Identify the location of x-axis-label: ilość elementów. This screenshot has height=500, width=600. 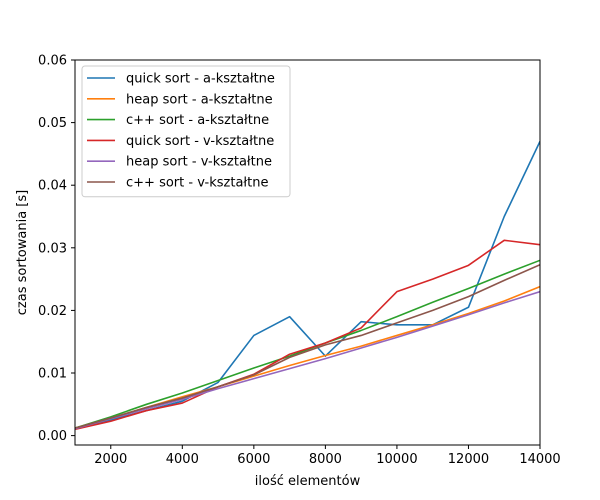
(308, 481).